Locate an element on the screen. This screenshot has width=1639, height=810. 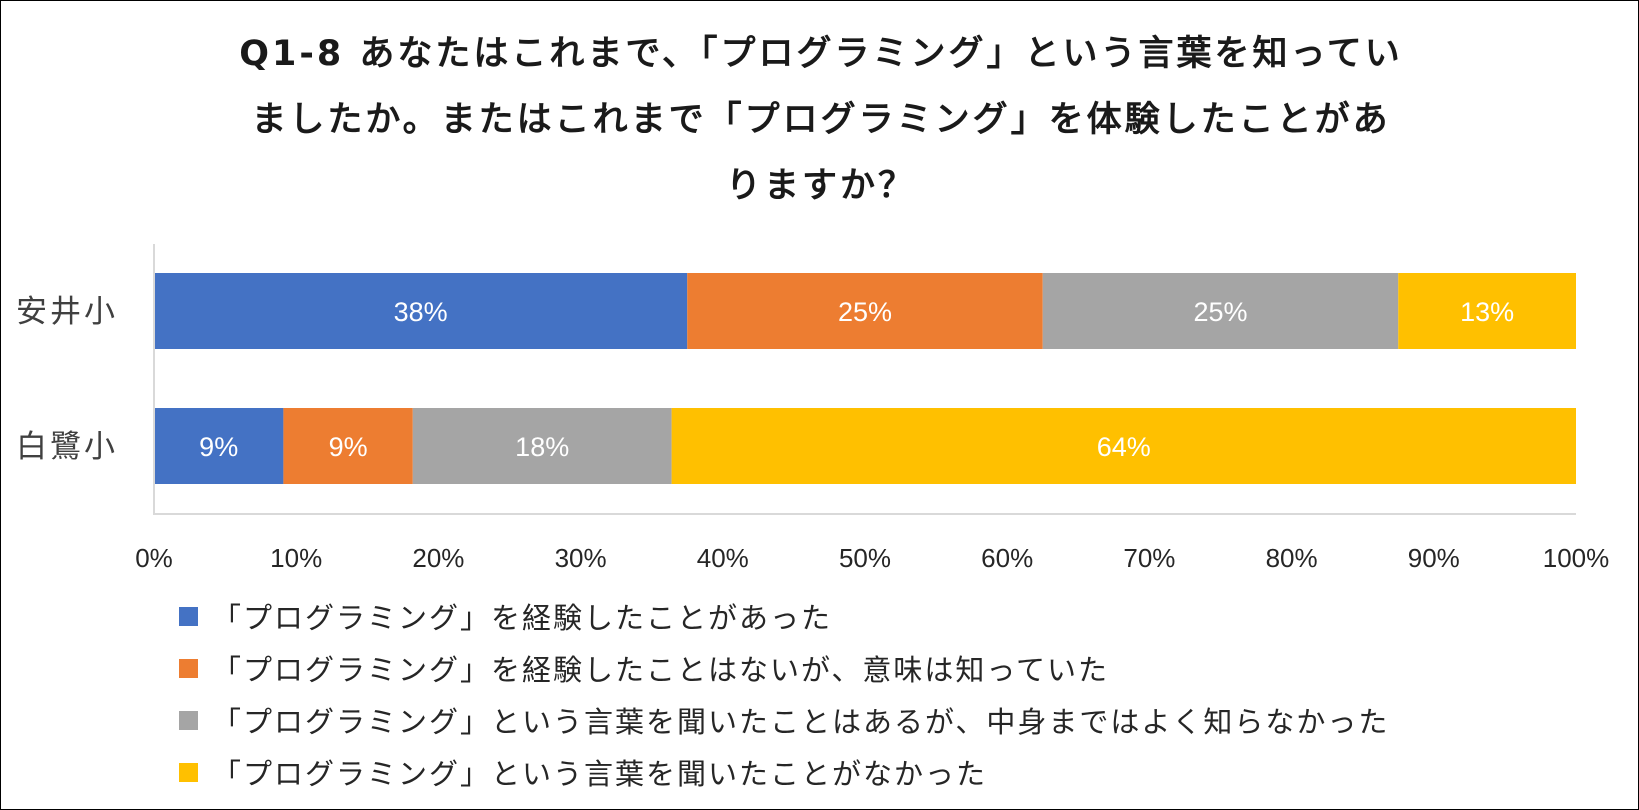
data-label: 64% is located at coordinates (1124, 447).